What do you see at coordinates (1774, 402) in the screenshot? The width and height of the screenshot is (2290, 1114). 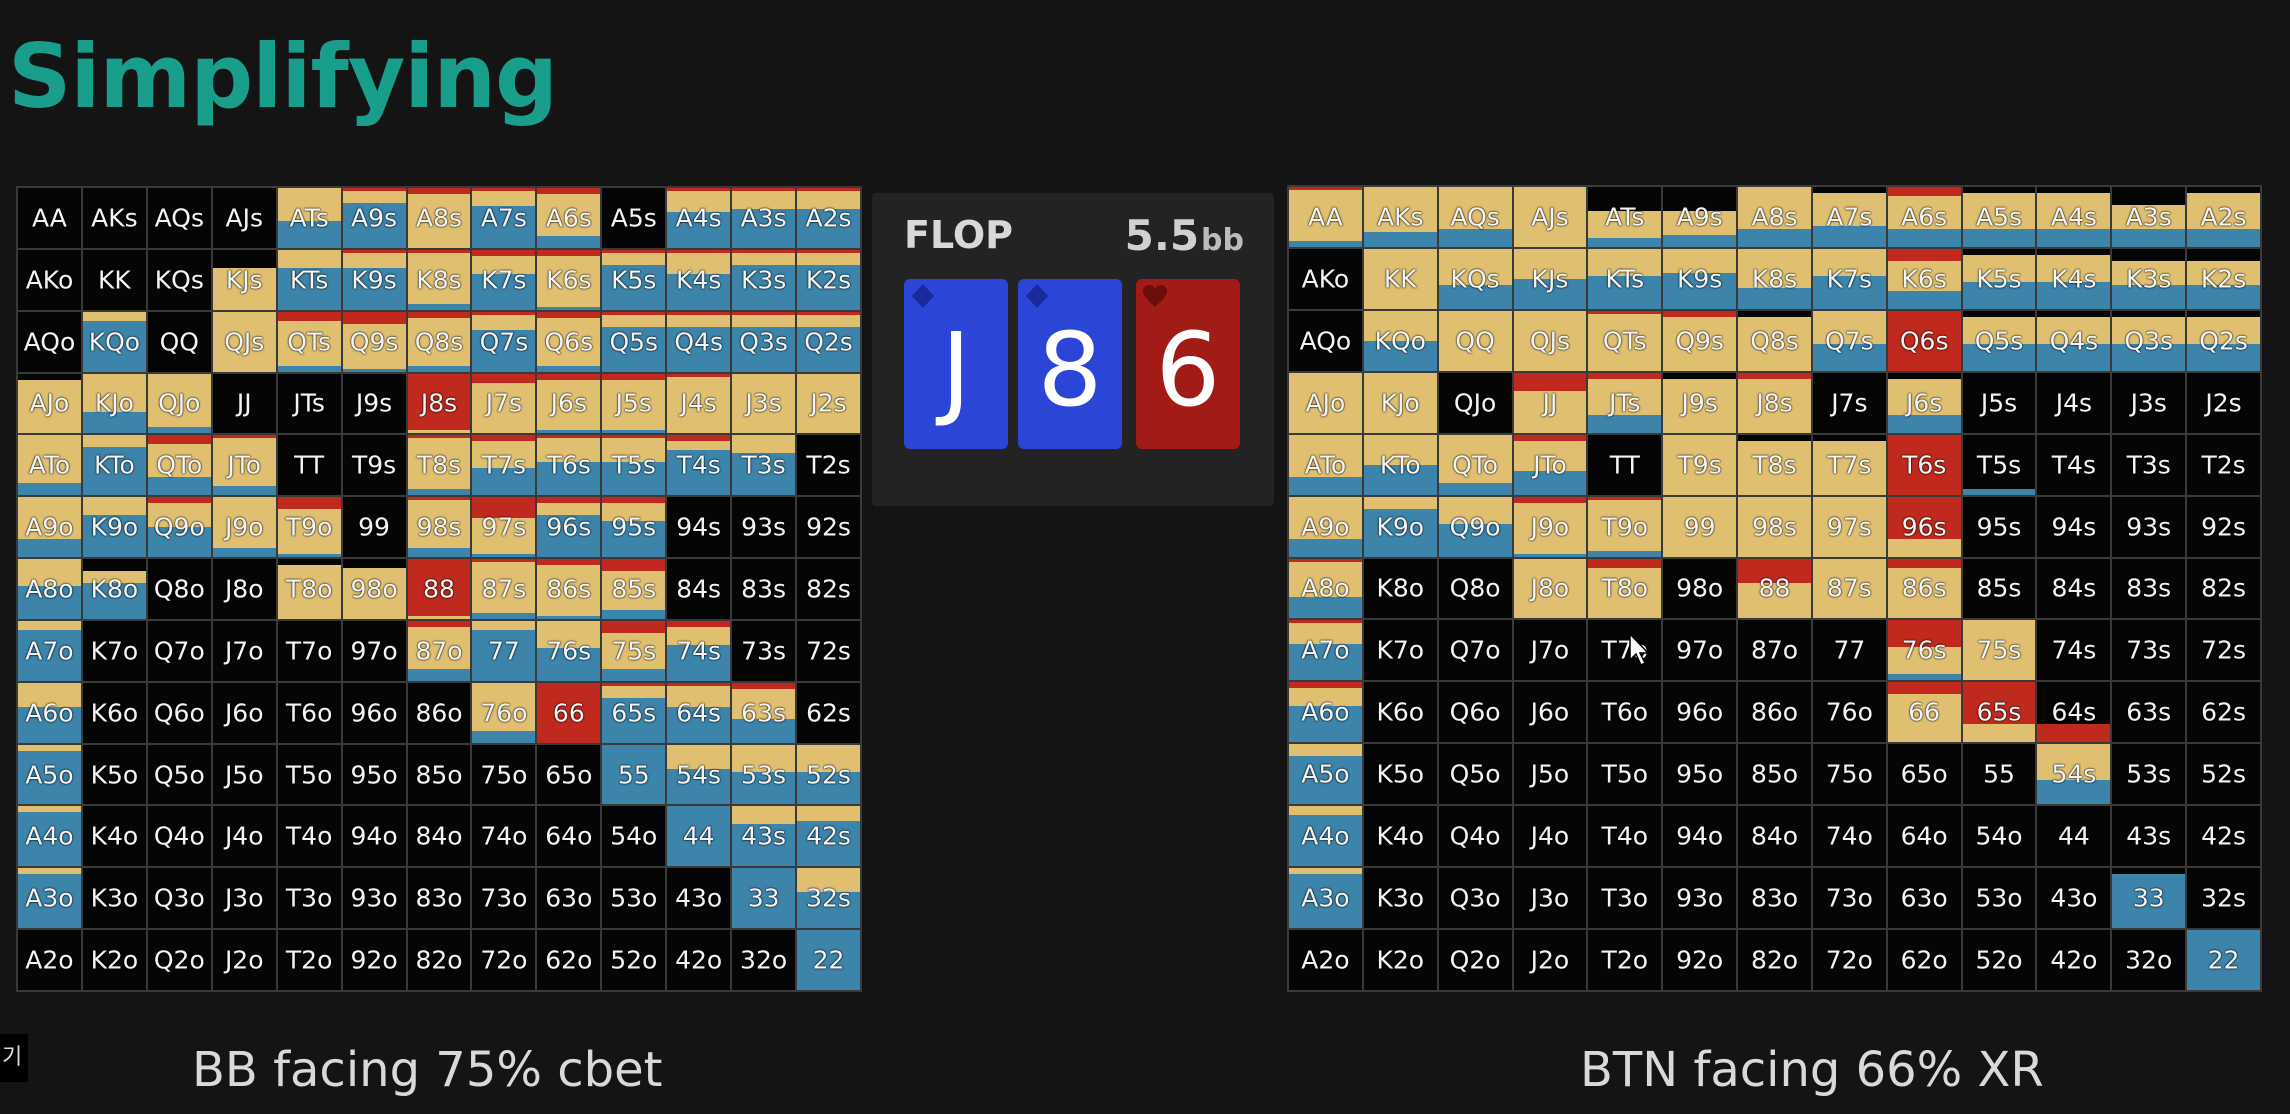 I see `hand-cell: J8s` at bounding box center [1774, 402].